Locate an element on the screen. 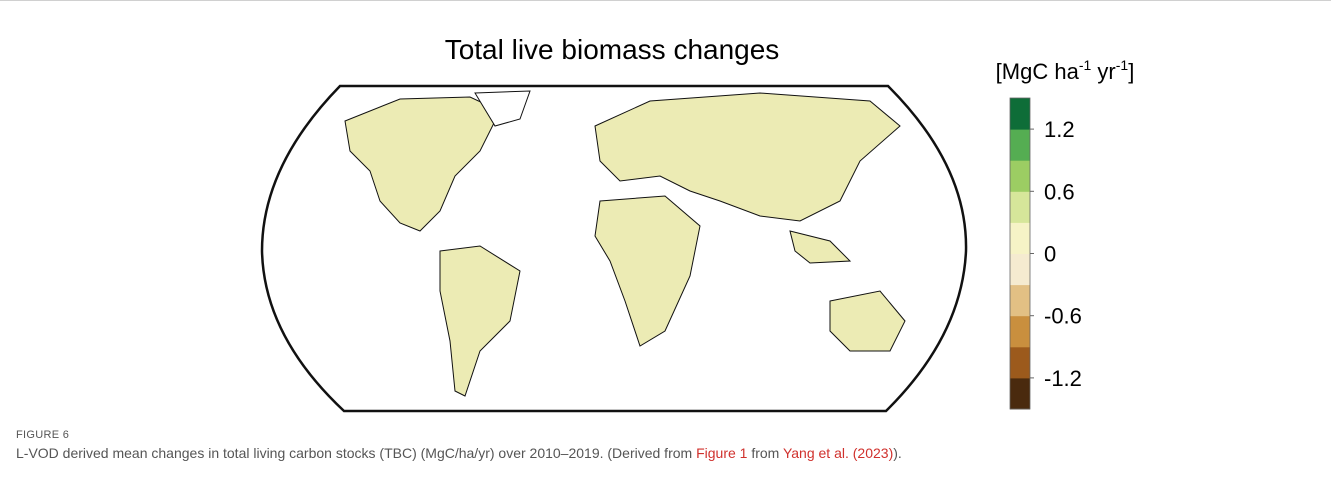 This screenshot has height=495, width=1331. caption-part: from is located at coordinates (765, 453).